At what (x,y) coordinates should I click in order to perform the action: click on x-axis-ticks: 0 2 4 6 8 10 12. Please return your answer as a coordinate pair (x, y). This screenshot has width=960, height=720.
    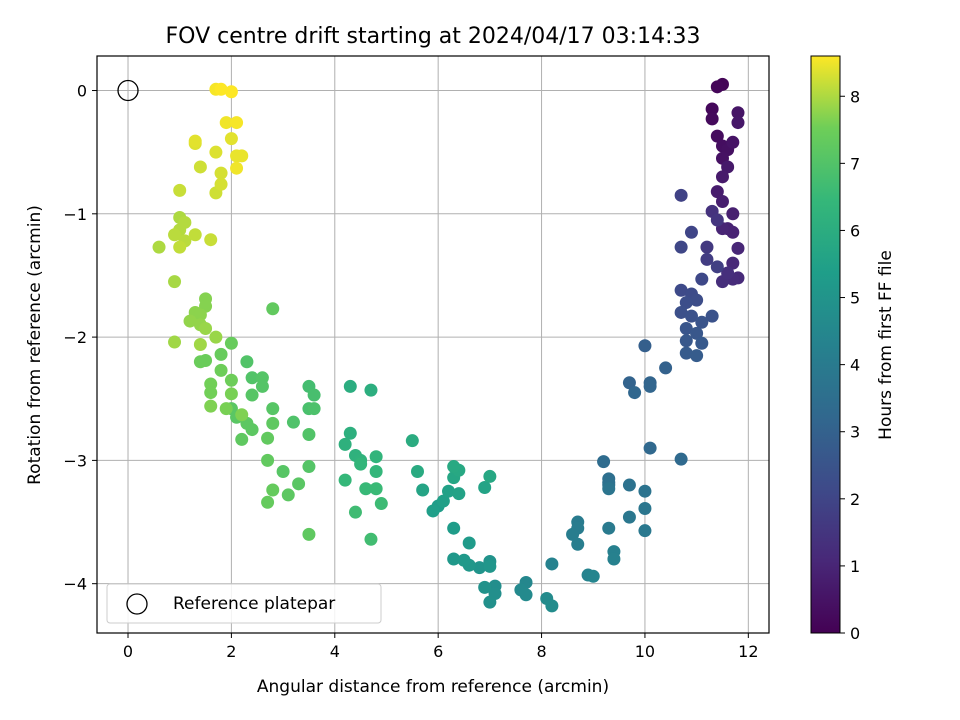
    Looking at the image, I should click on (441, 647).